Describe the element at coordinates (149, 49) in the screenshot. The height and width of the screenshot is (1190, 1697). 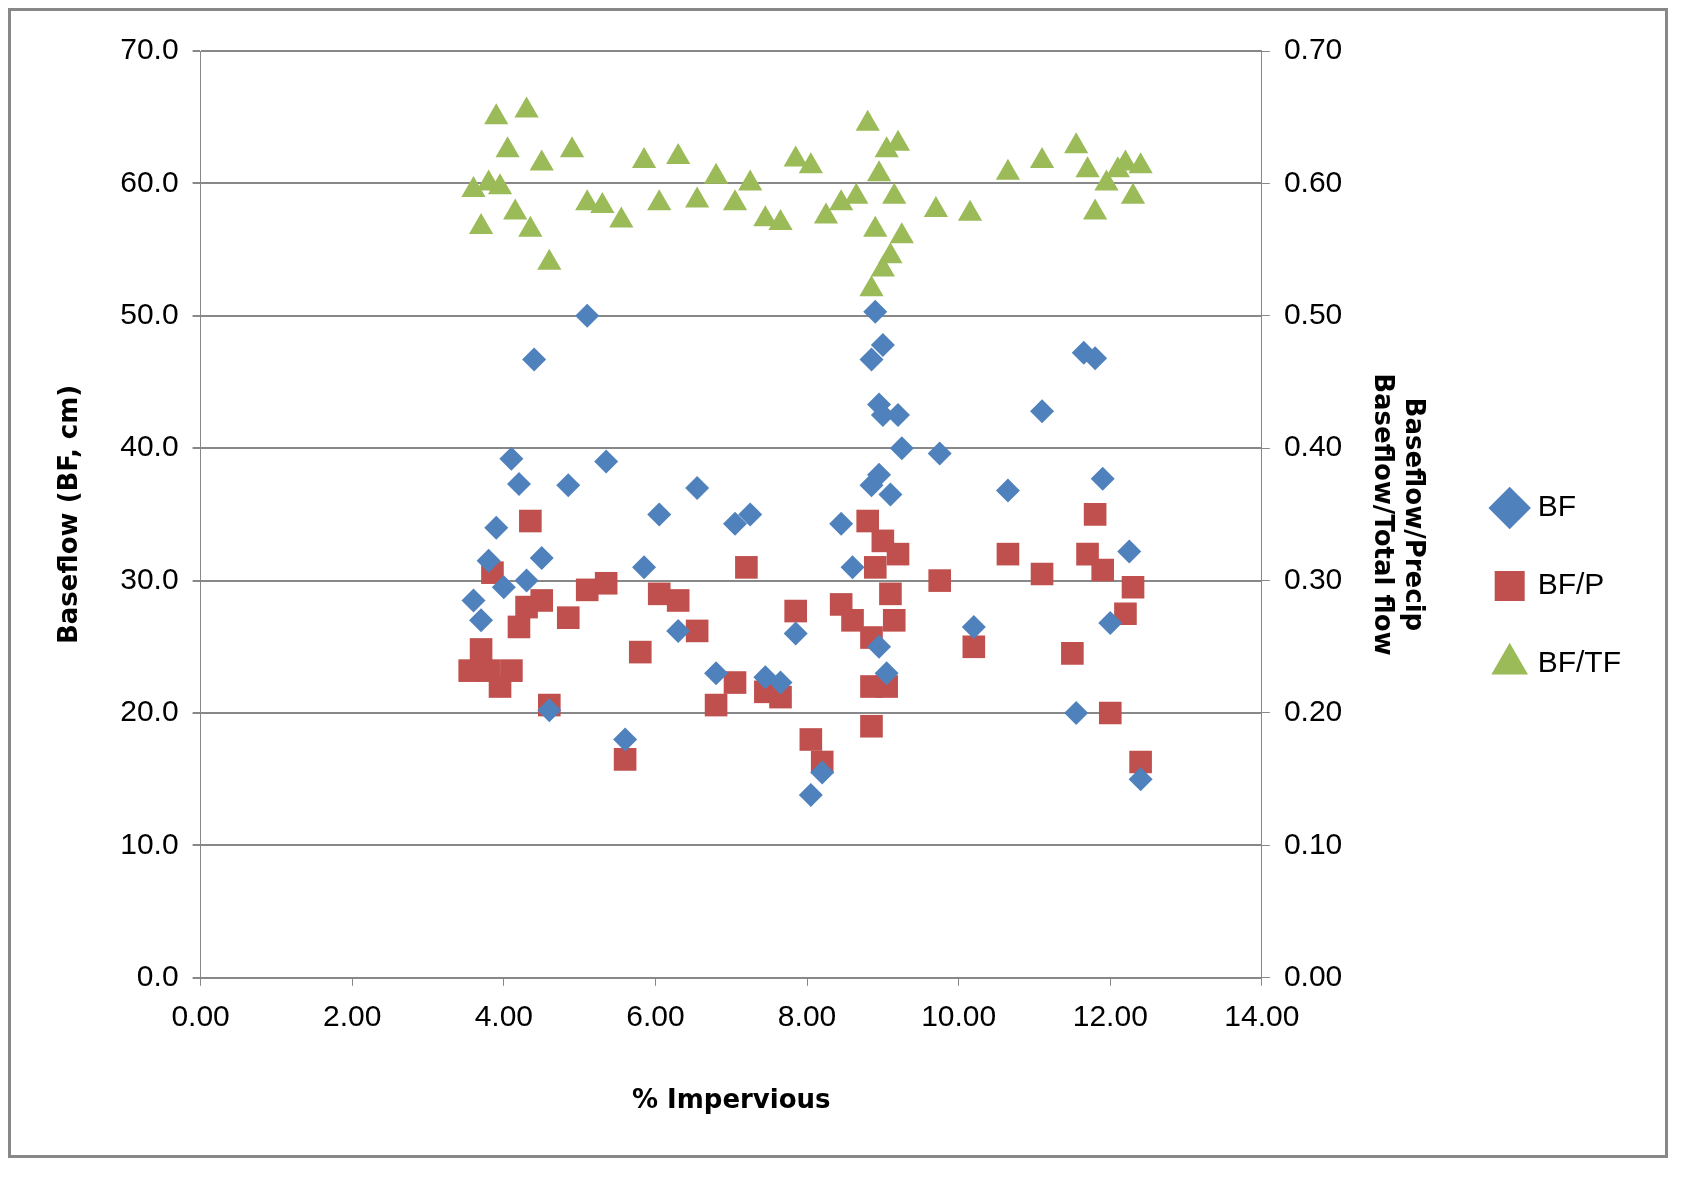
I see `y-tick-label: 70.0` at that location.